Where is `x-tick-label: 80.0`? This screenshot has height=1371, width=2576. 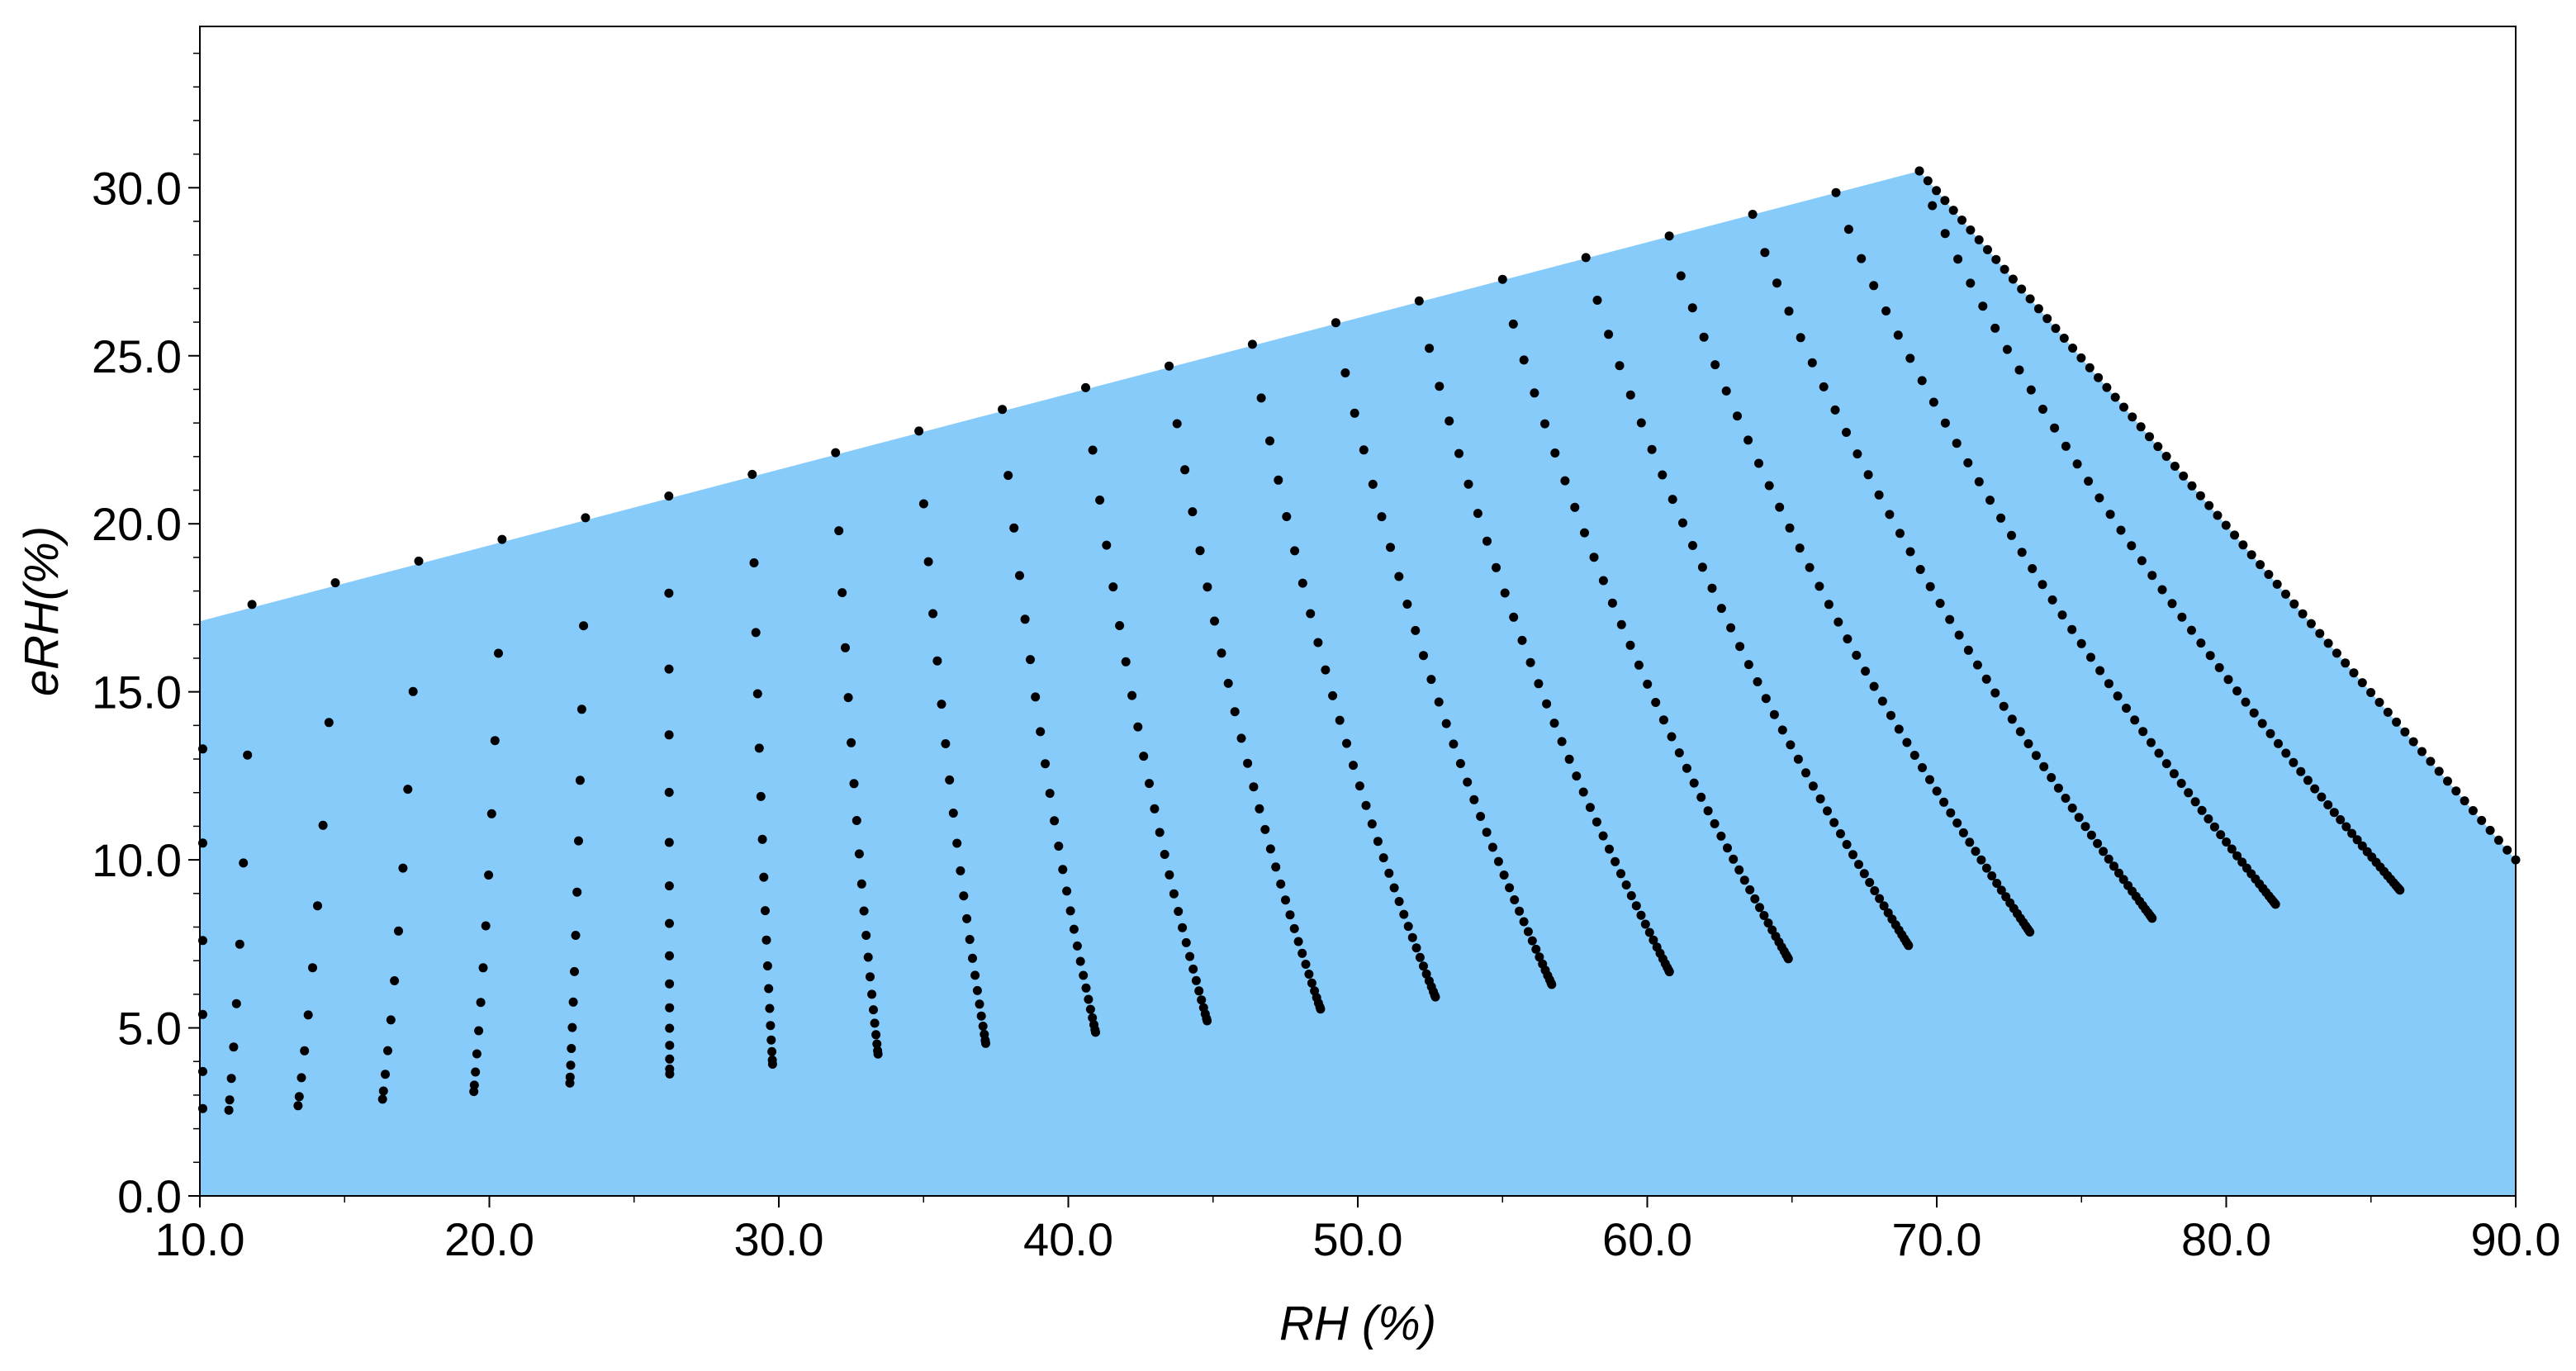
x-tick-label: 80.0 is located at coordinates (2226, 1239).